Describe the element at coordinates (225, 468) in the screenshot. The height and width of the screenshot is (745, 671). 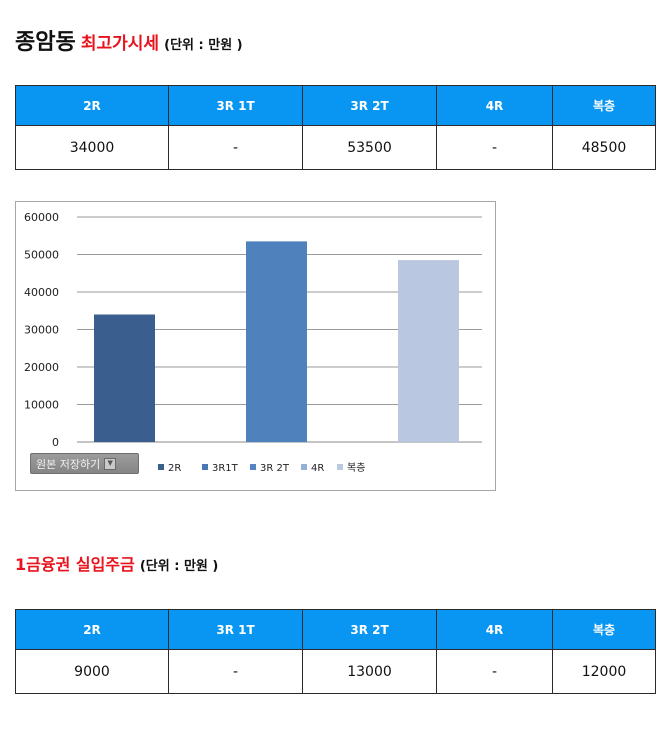
I see `legend-label: 3R1T` at that location.